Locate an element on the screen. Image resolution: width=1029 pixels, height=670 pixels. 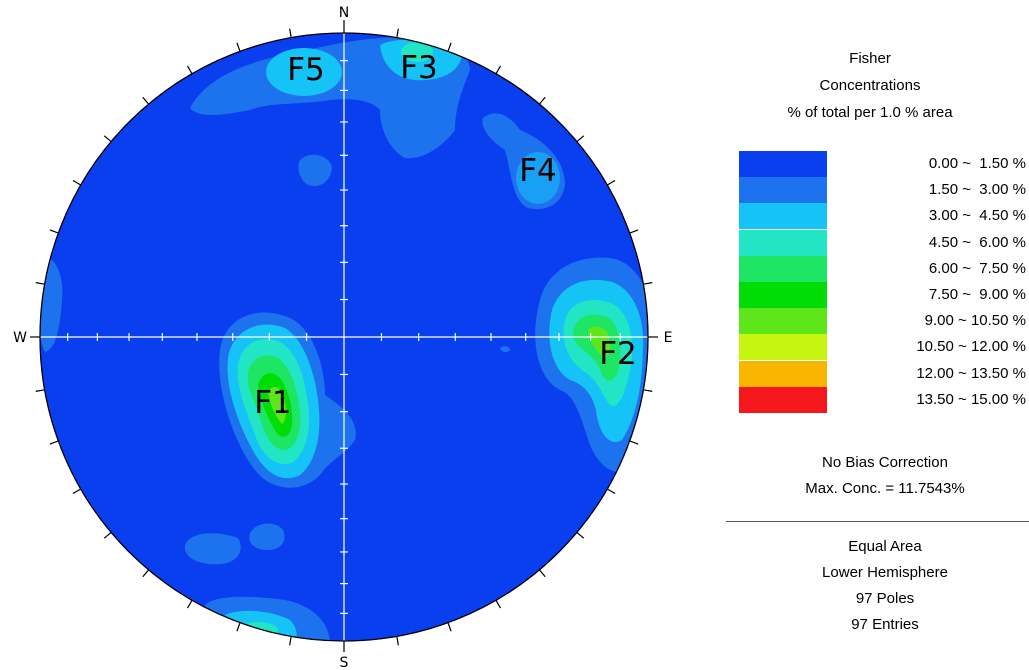
contour-f1-top is located at coordinates (277, 405).